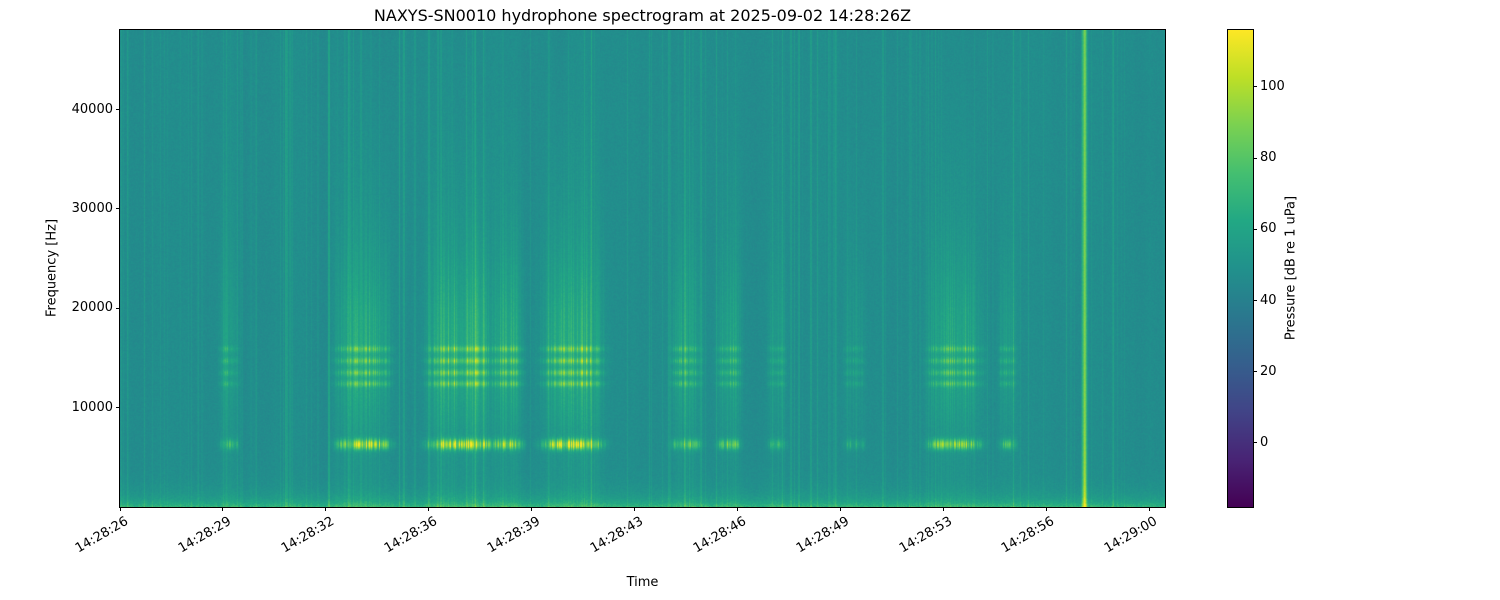  I want to click on x-tick-label: 14:28:29, so click(204, 535).